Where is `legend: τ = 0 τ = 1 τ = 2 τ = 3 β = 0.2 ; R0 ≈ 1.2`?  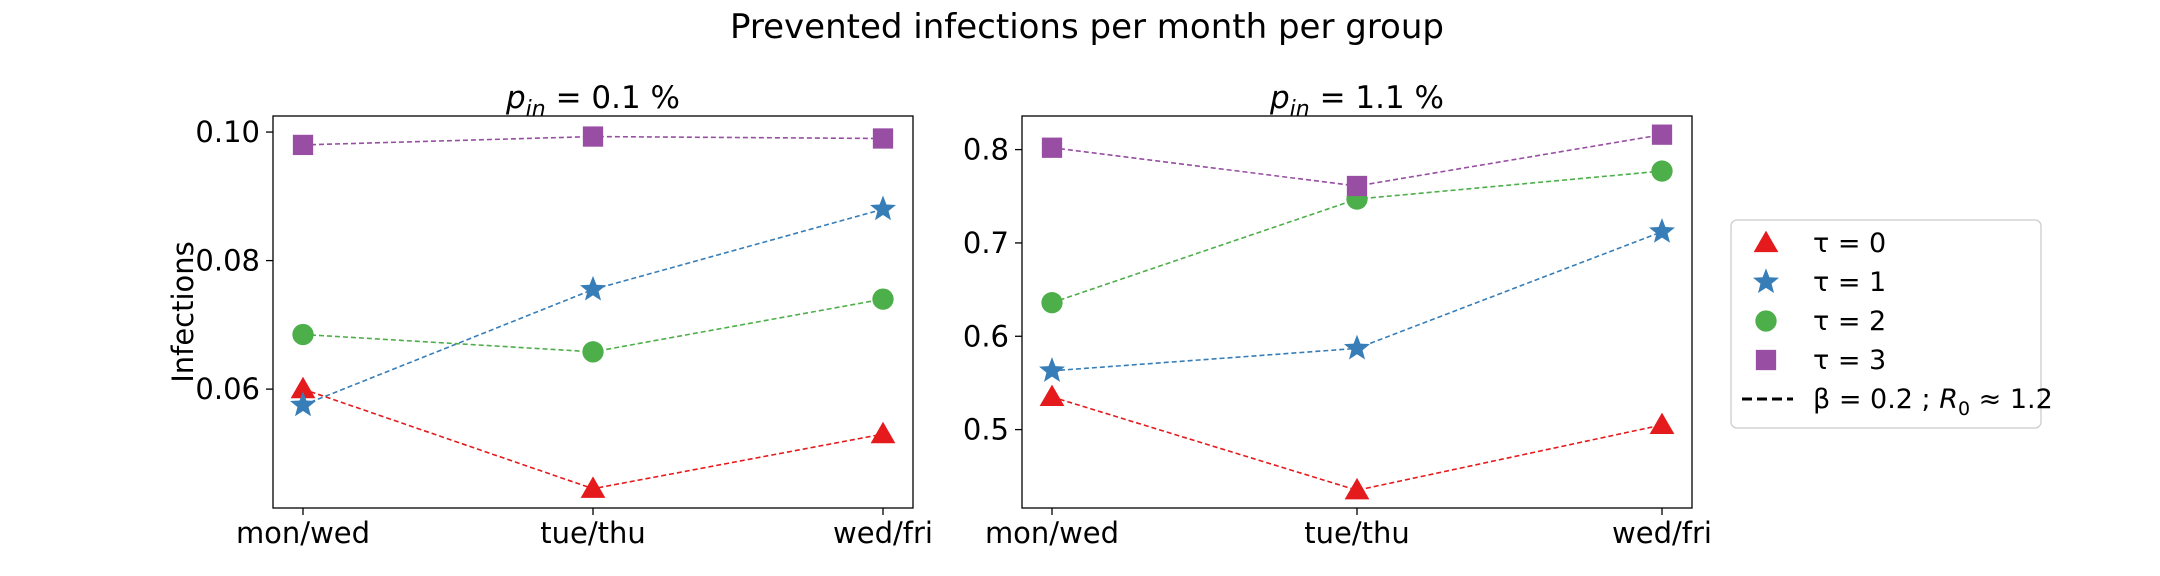 legend: τ = 0 τ = 1 τ = 2 τ = 3 β = 0.2 ; R0 ≈ 1.2 is located at coordinates (1891, 324).